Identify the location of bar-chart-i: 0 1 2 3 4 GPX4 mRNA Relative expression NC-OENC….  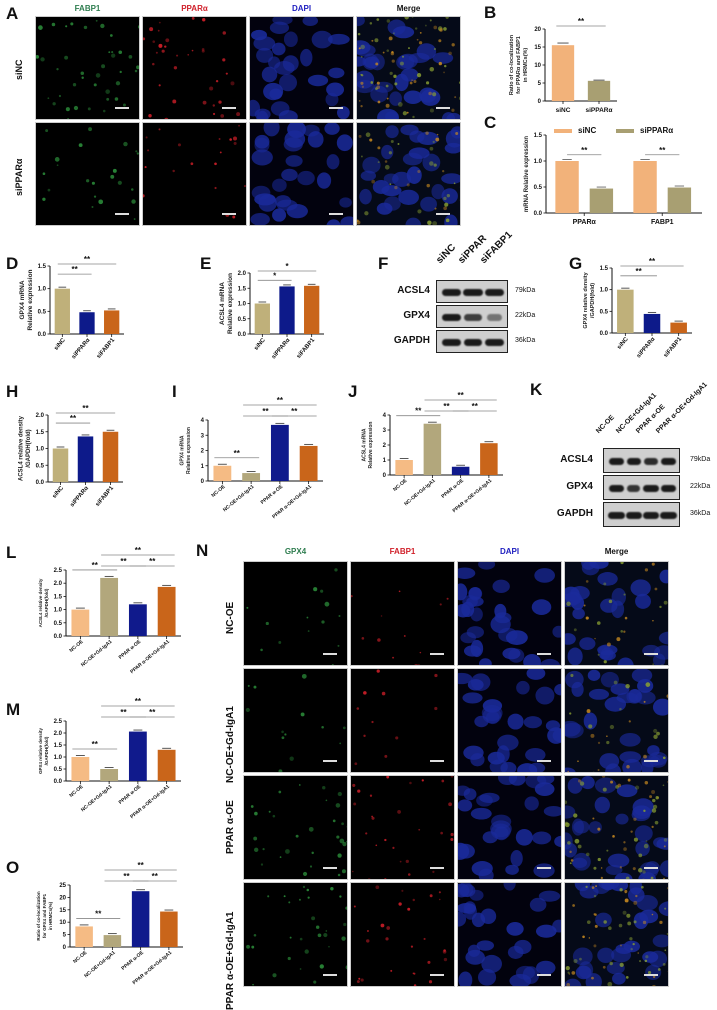
(251, 458).